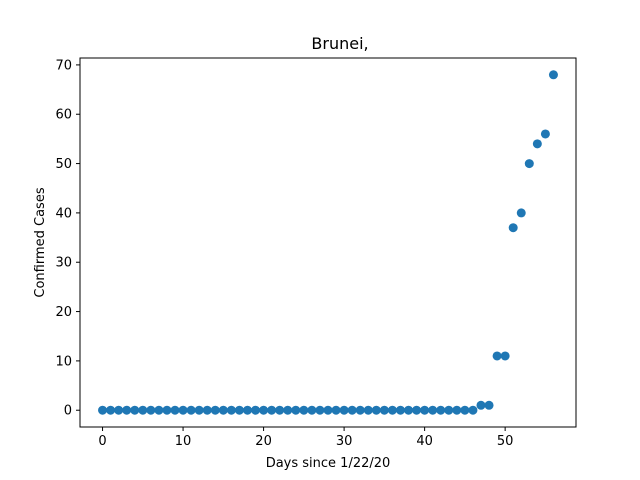  What do you see at coordinates (63, 213) in the screenshot?
I see `y-tick-label: 40` at bounding box center [63, 213].